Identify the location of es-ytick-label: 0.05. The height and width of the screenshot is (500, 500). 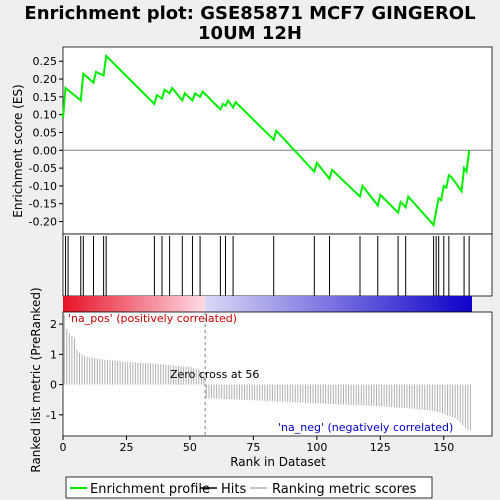
(45, 132).